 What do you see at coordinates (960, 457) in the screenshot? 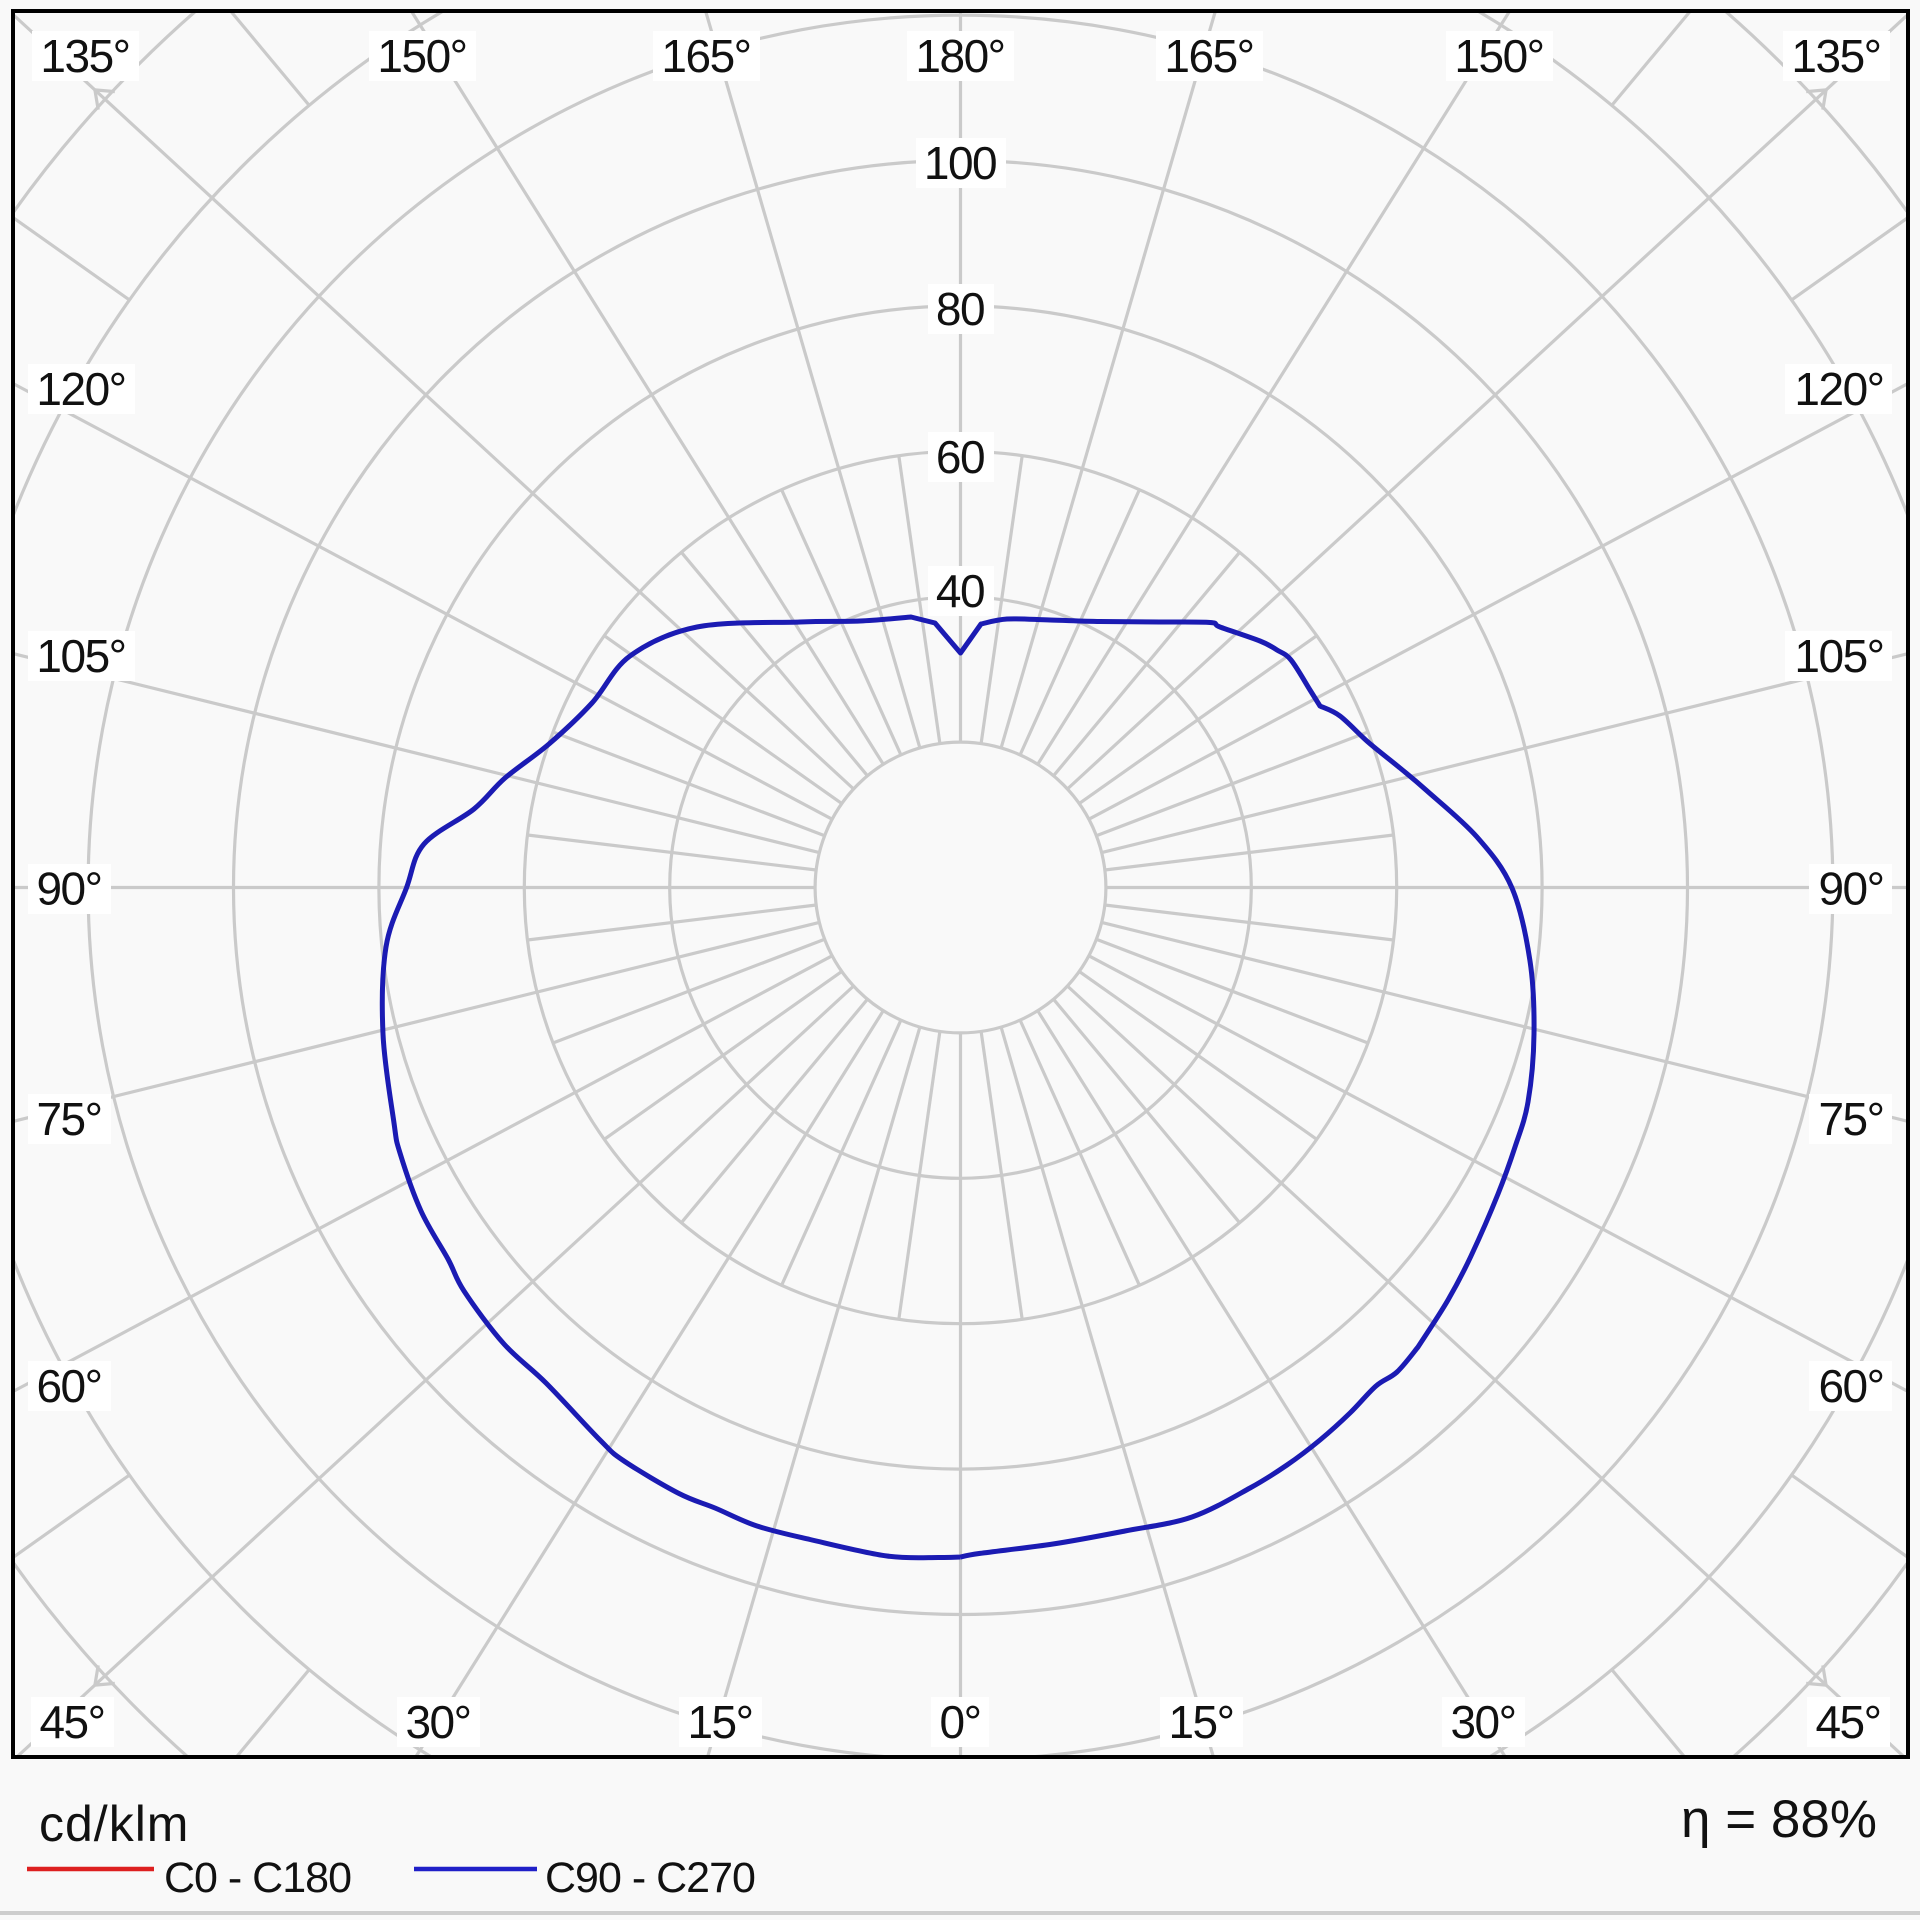
I see `svg-text: 60` at bounding box center [960, 457].